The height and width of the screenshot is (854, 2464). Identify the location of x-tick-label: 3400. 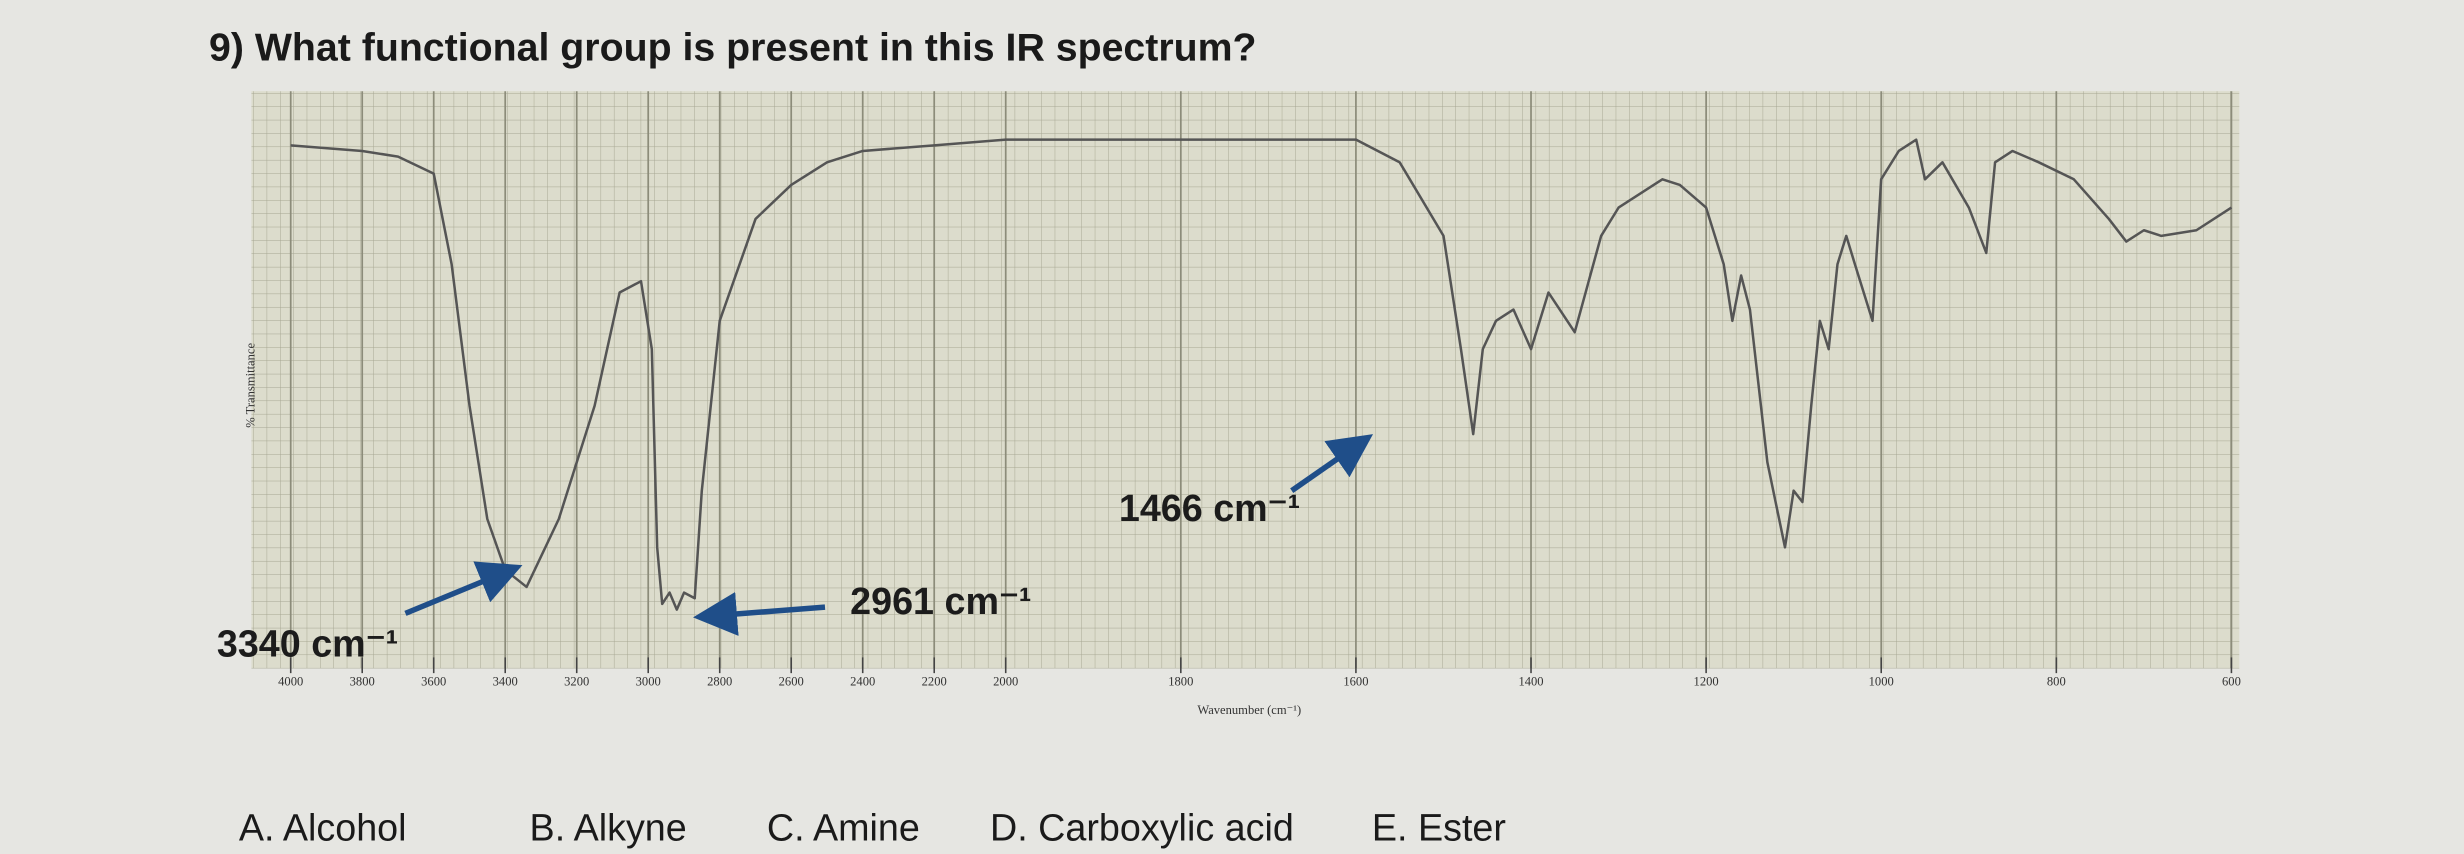
(505, 681).